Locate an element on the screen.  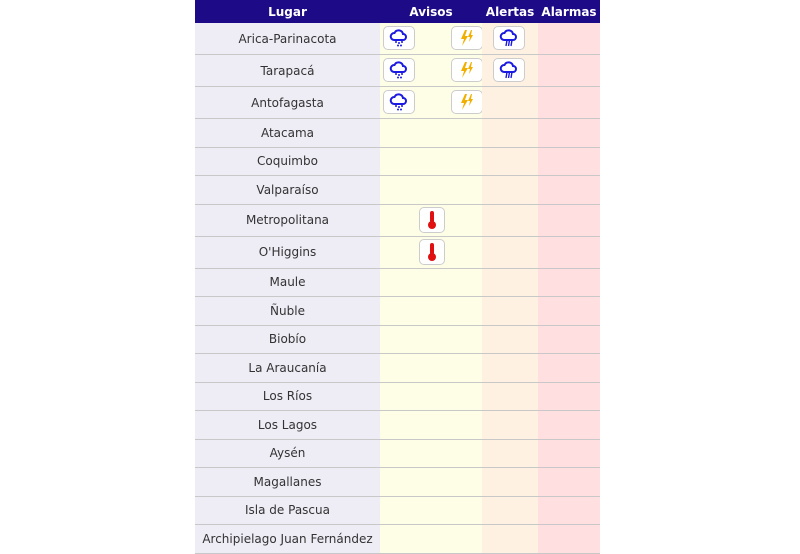
table-row: Metropolitana is located at coordinates (397, 220).